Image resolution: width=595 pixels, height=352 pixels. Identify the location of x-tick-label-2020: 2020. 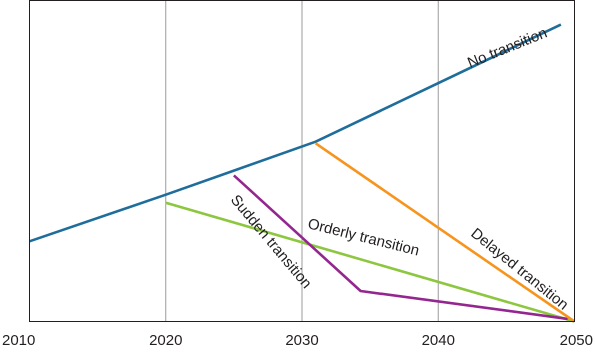
(165, 340).